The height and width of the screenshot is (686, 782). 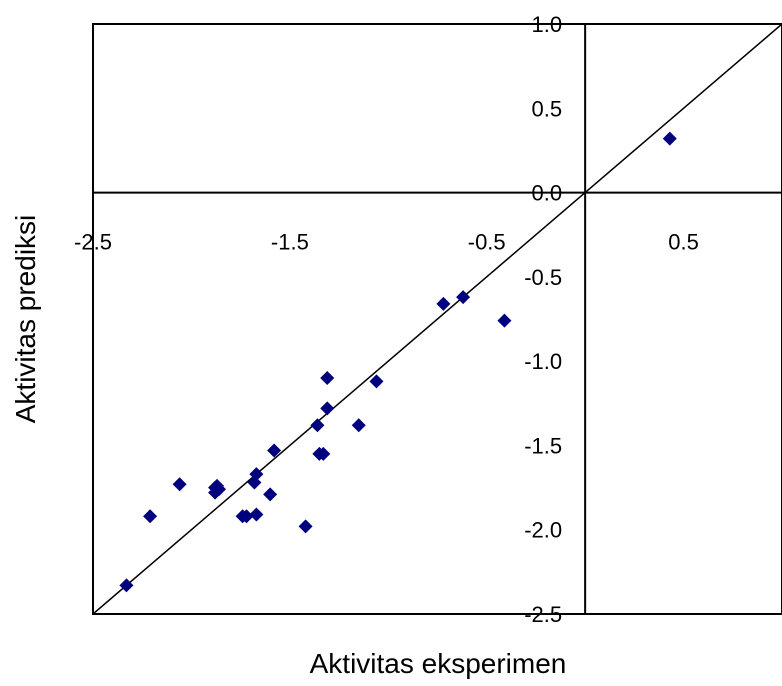 What do you see at coordinates (547, 108) in the screenshot?
I see `y-tick-label: 0.5` at bounding box center [547, 108].